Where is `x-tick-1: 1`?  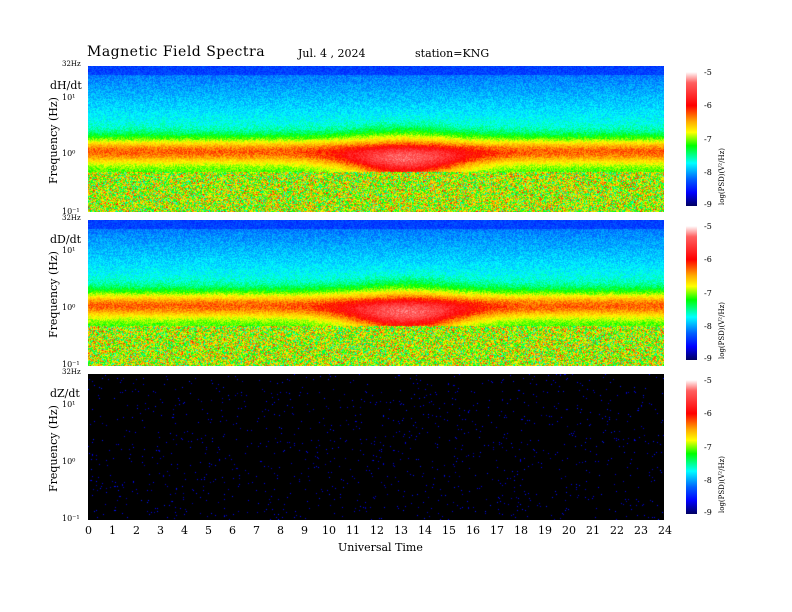
x-tick-1: 1 is located at coordinates (112, 530).